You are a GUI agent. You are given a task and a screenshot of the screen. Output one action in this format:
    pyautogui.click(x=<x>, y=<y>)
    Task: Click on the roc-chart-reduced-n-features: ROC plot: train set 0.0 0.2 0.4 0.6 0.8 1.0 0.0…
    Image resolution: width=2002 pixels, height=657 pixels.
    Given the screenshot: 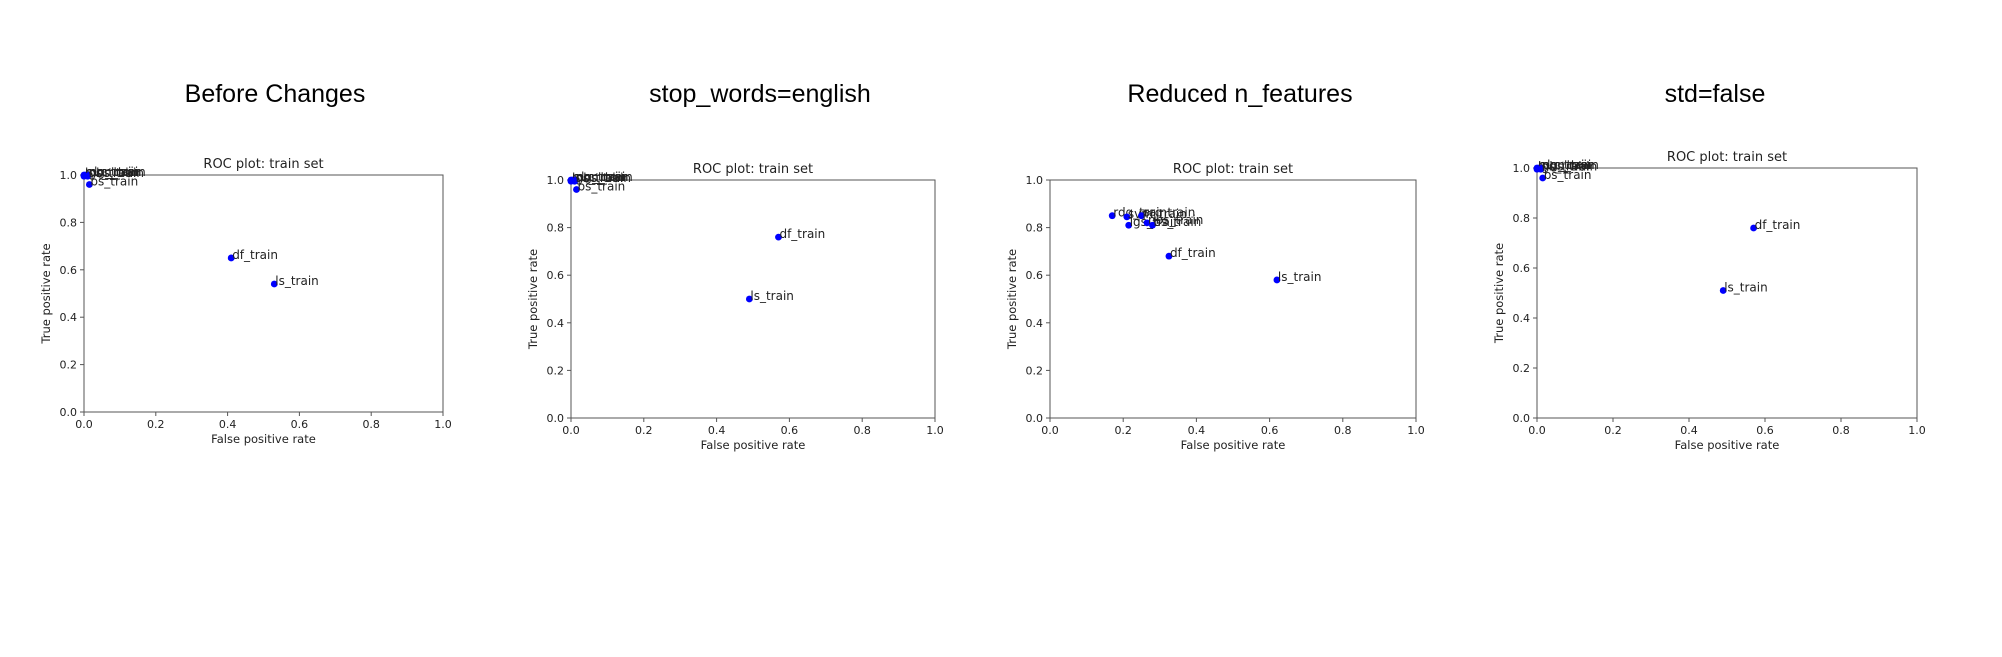 What is the action you would take?
    pyautogui.click(x=1215, y=307)
    